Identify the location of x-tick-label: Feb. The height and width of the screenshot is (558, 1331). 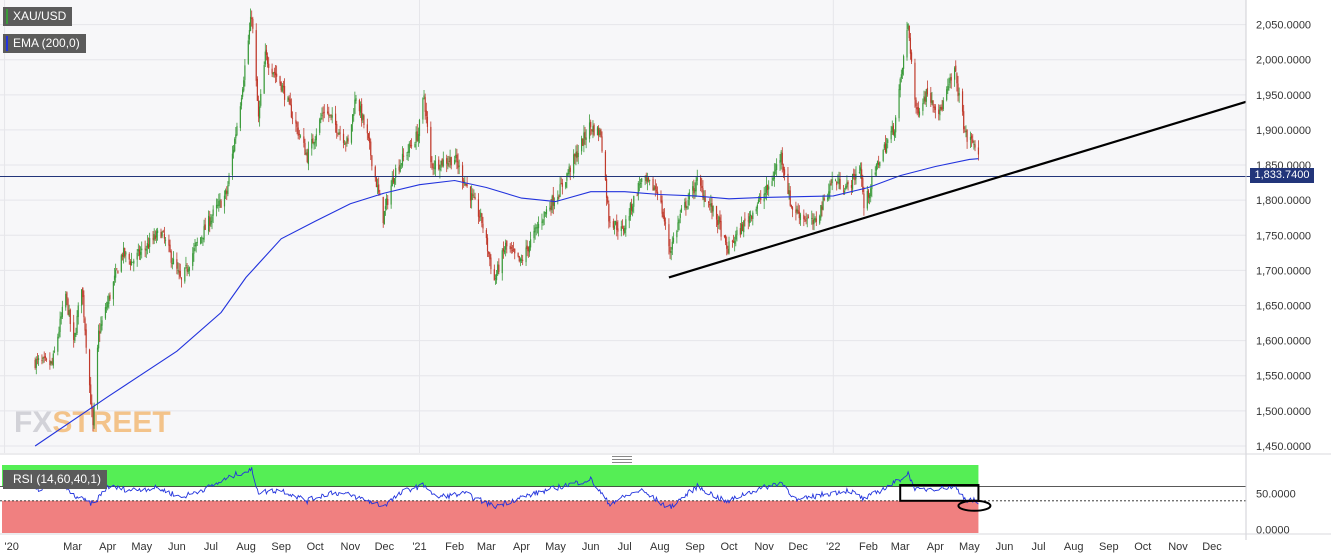
(868, 547).